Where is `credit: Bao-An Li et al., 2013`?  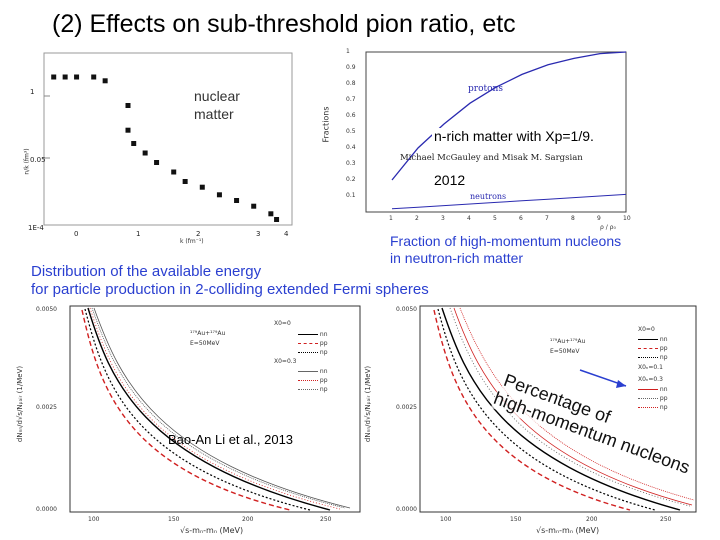
credit: Bao-An Li et al., 2013 is located at coordinates (231, 439).